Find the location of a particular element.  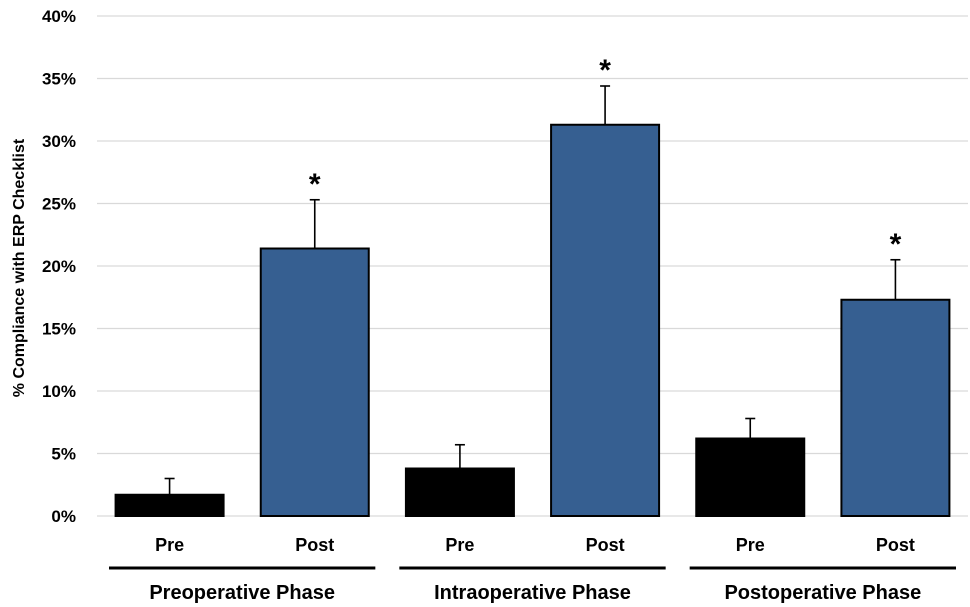

y-tick-label: 20% is located at coordinates (59, 266).